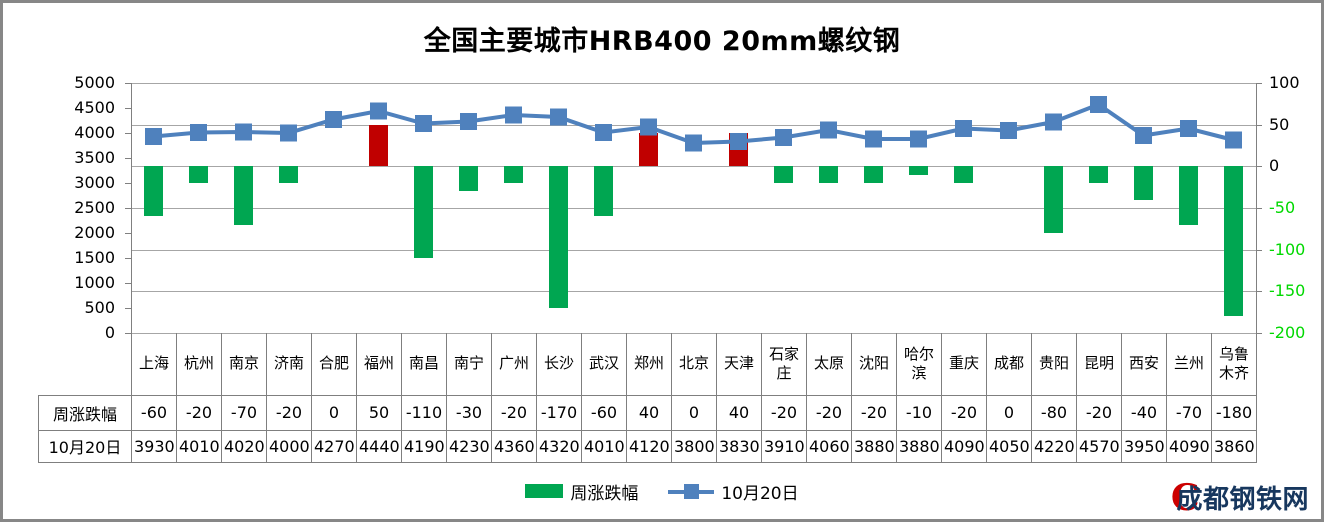  What do you see at coordinates (85, 364) in the screenshot?
I see `table-corner-cell` at bounding box center [85, 364].